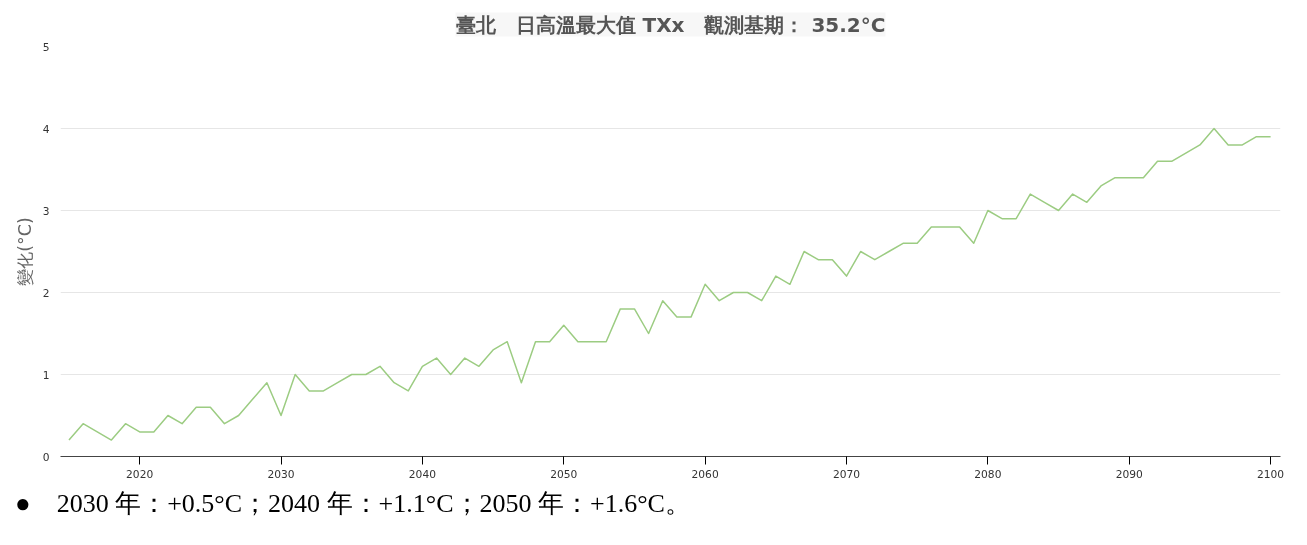  Describe the element at coordinates (46, 293) in the screenshot. I see `y-tick-label: 2` at that location.